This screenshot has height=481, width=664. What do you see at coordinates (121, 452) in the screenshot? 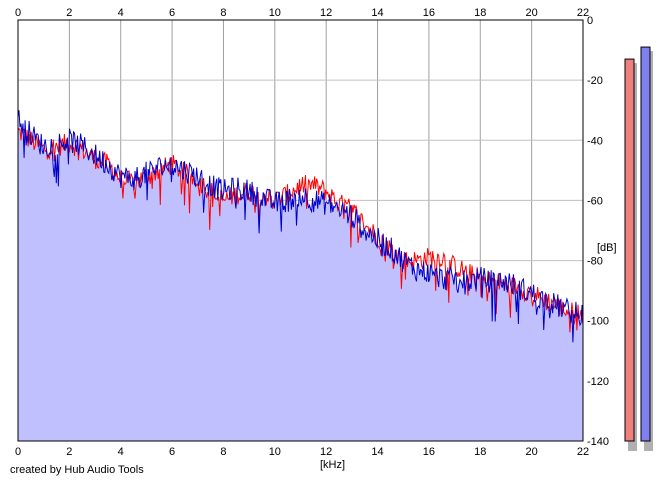
I see `x-tick-label-bottom: 4` at bounding box center [121, 452].